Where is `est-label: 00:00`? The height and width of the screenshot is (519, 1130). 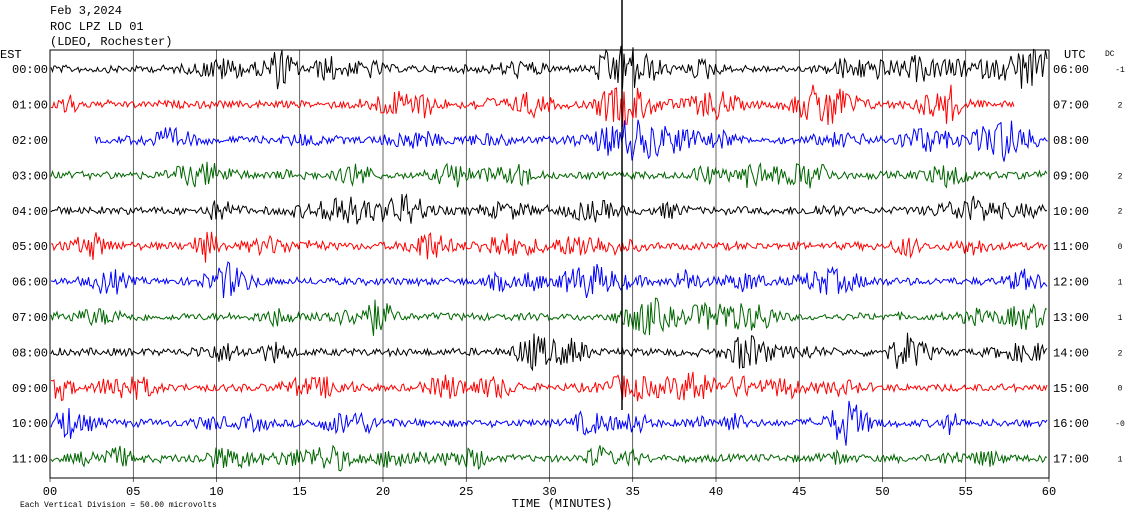 est-label: 00:00 is located at coordinates (30, 70).